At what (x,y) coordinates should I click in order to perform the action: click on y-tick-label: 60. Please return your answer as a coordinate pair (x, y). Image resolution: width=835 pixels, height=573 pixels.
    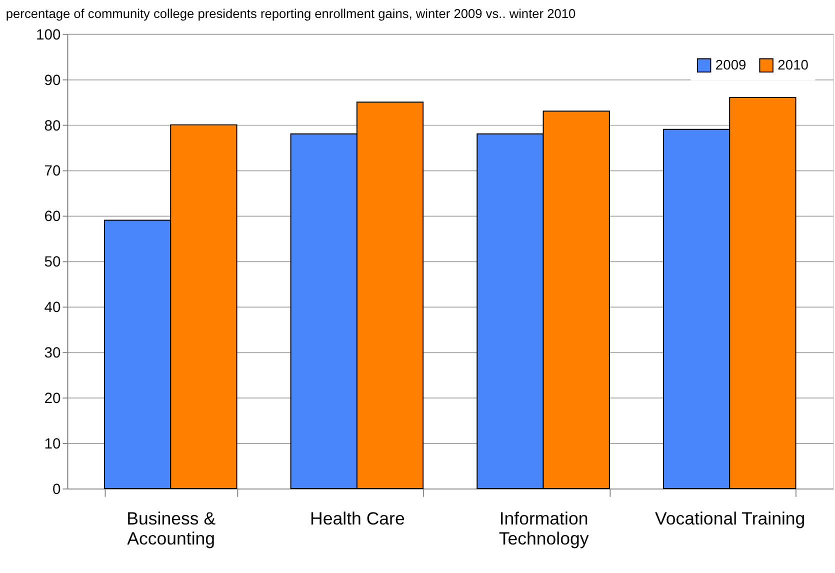
    Looking at the image, I should click on (52, 217).